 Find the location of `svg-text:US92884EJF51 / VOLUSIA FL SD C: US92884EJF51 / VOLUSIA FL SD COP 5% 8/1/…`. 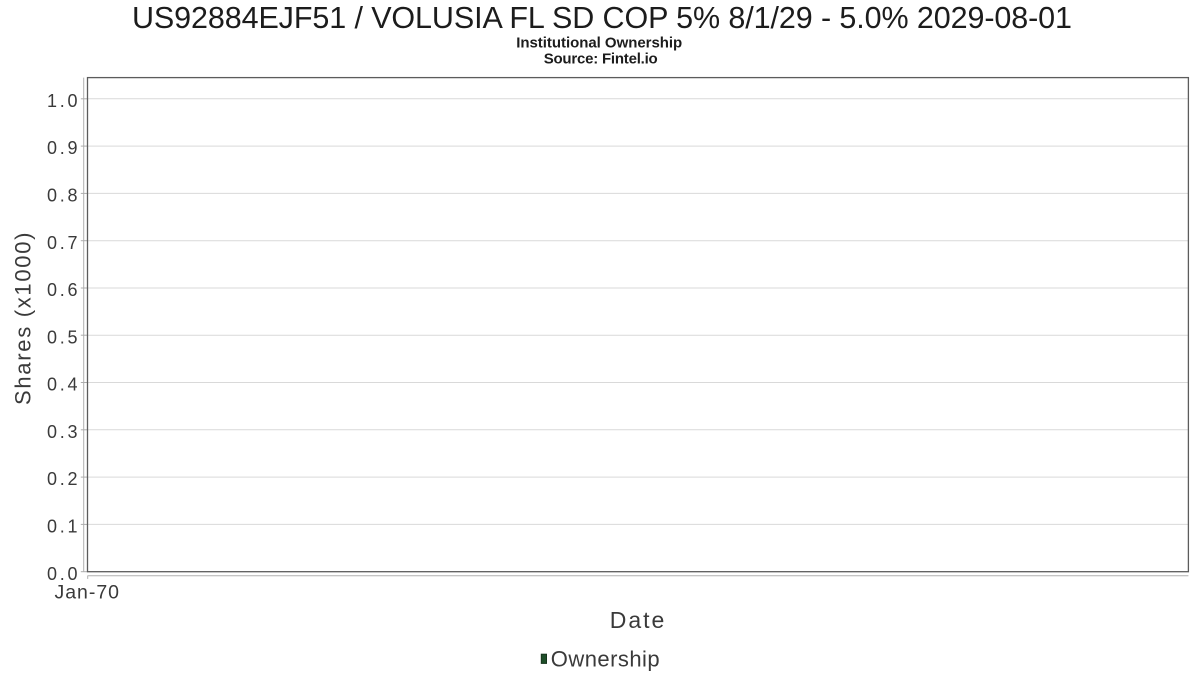

svg-text:US92884EJF51 / VOLUSIA FL SD C: US92884EJF51 / VOLUSIA FL SD COP 5% 8/1/… is located at coordinates (602, 18).